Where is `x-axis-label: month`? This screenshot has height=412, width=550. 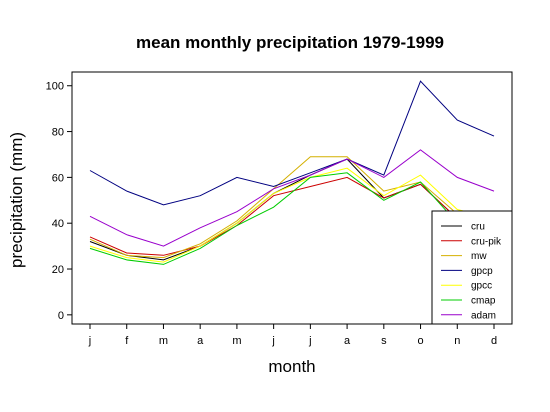 x-axis-label: month is located at coordinates (291, 366).